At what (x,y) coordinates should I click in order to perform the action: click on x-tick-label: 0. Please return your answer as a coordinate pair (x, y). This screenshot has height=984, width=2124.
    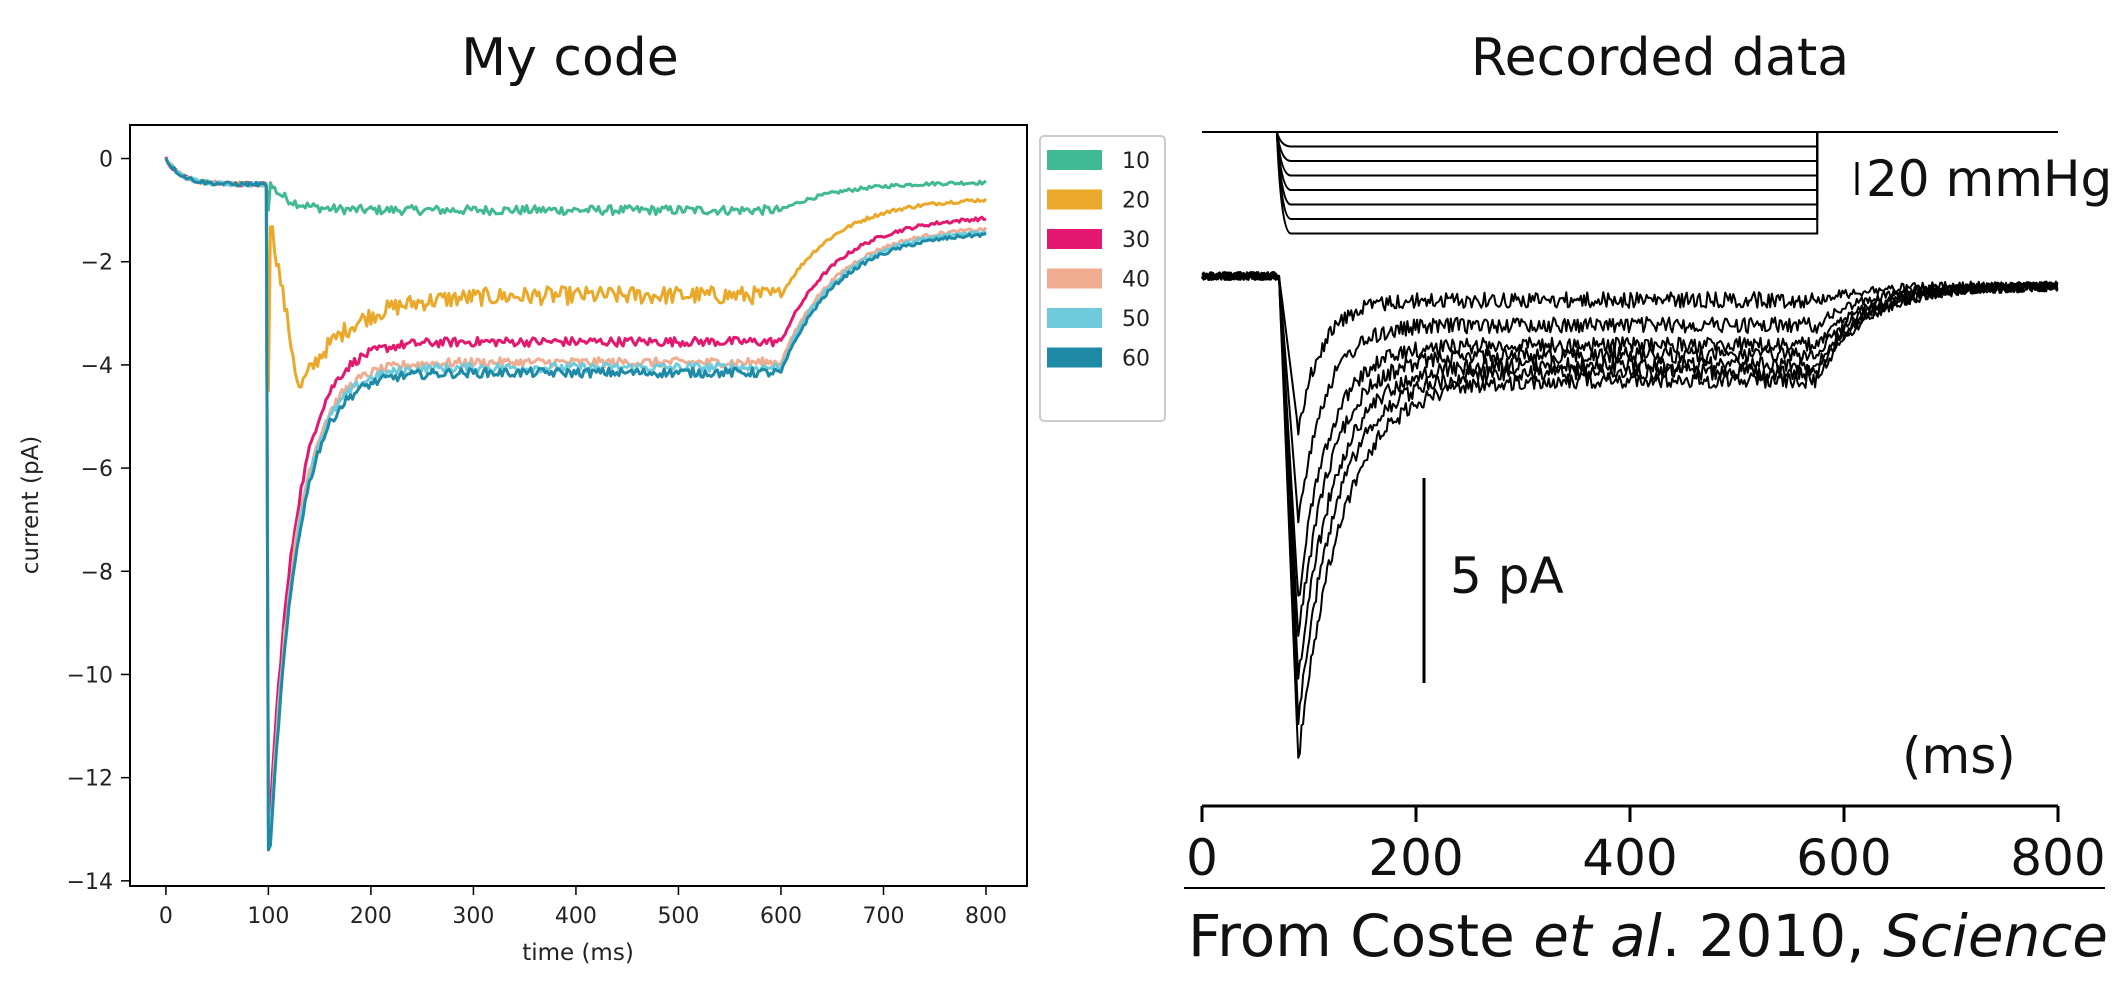
    Looking at the image, I should click on (166, 916).